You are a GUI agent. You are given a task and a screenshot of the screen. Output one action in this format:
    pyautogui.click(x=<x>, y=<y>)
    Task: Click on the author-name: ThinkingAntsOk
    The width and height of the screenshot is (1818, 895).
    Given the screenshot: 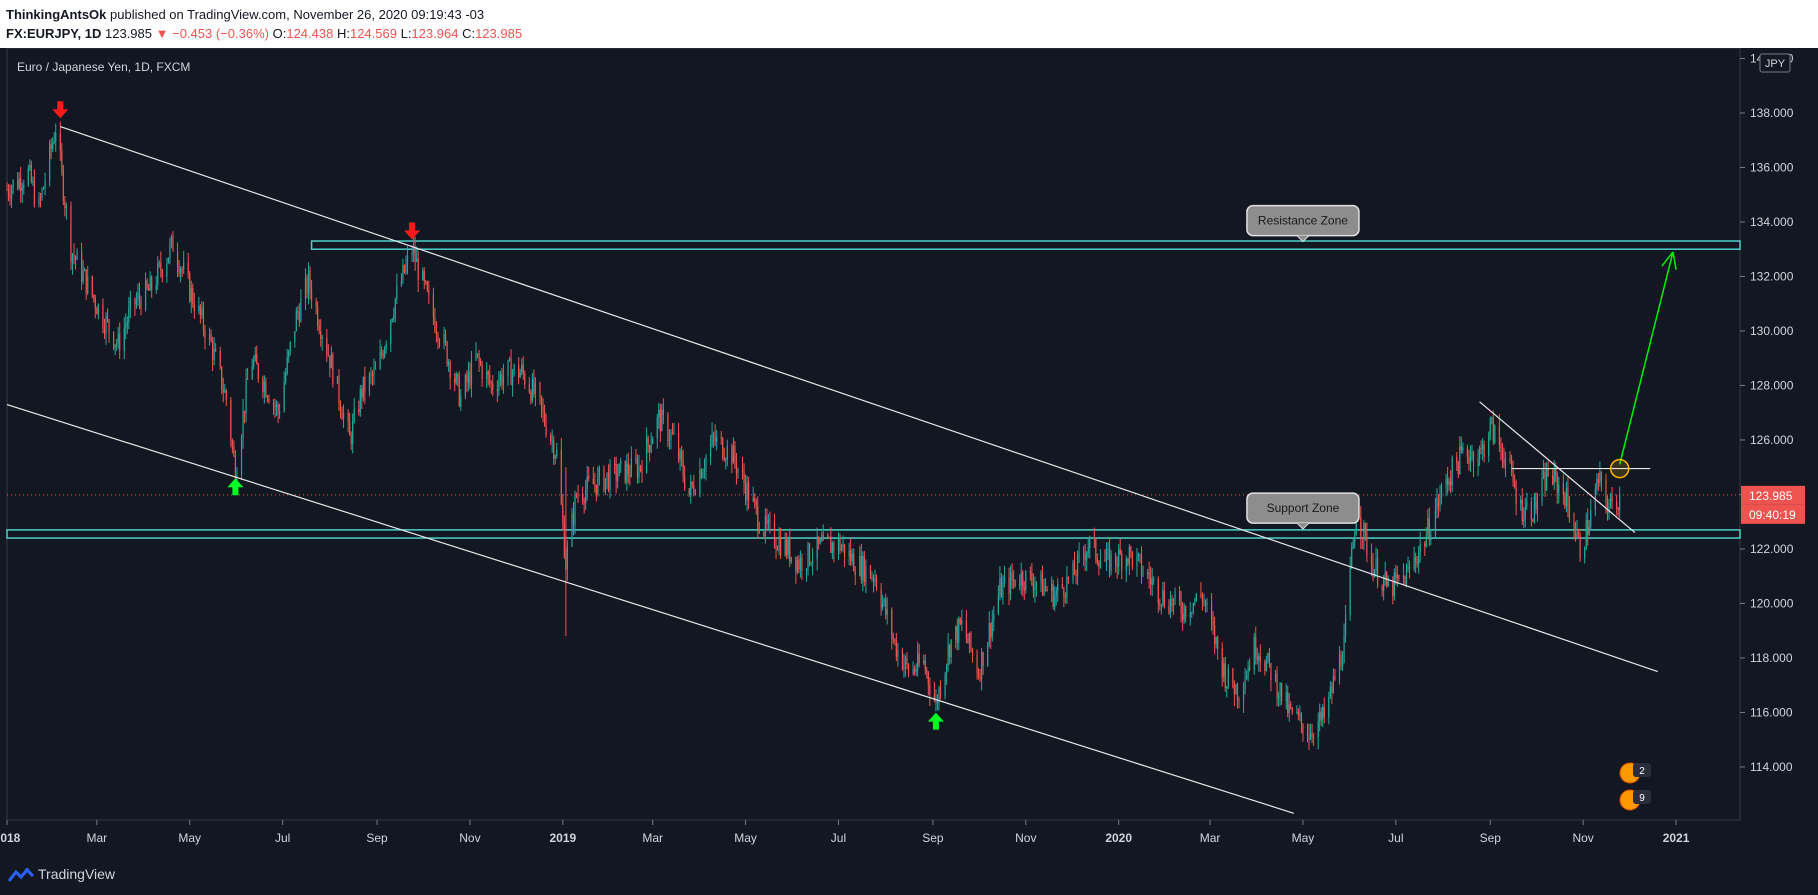 What is the action you would take?
    pyautogui.click(x=56, y=14)
    